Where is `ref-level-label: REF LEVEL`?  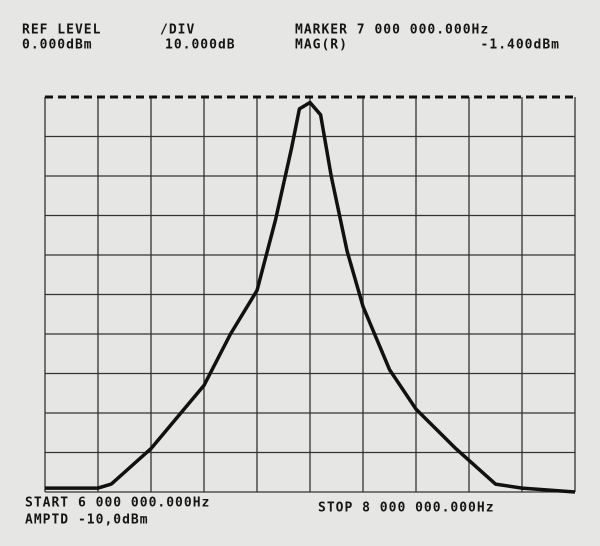 ref-level-label: REF LEVEL is located at coordinates (61, 30).